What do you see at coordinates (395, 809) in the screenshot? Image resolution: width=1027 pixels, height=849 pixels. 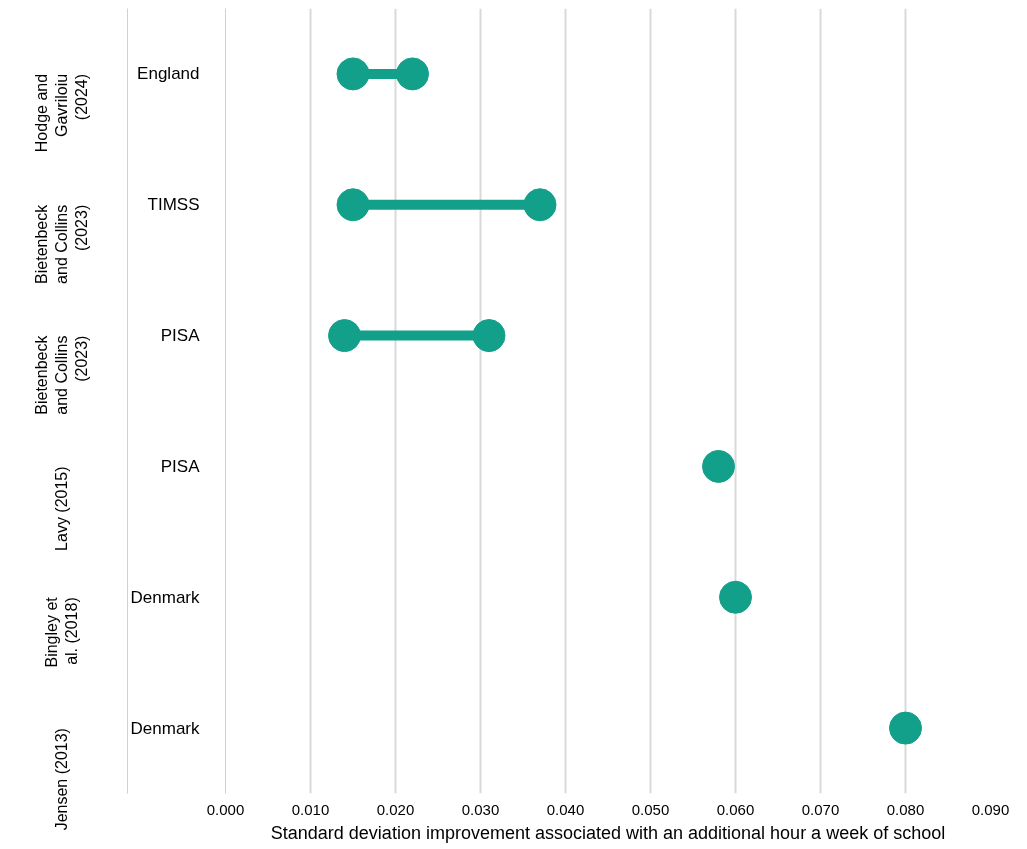 I see `x-tick-label: 0.020` at bounding box center [395, 809].